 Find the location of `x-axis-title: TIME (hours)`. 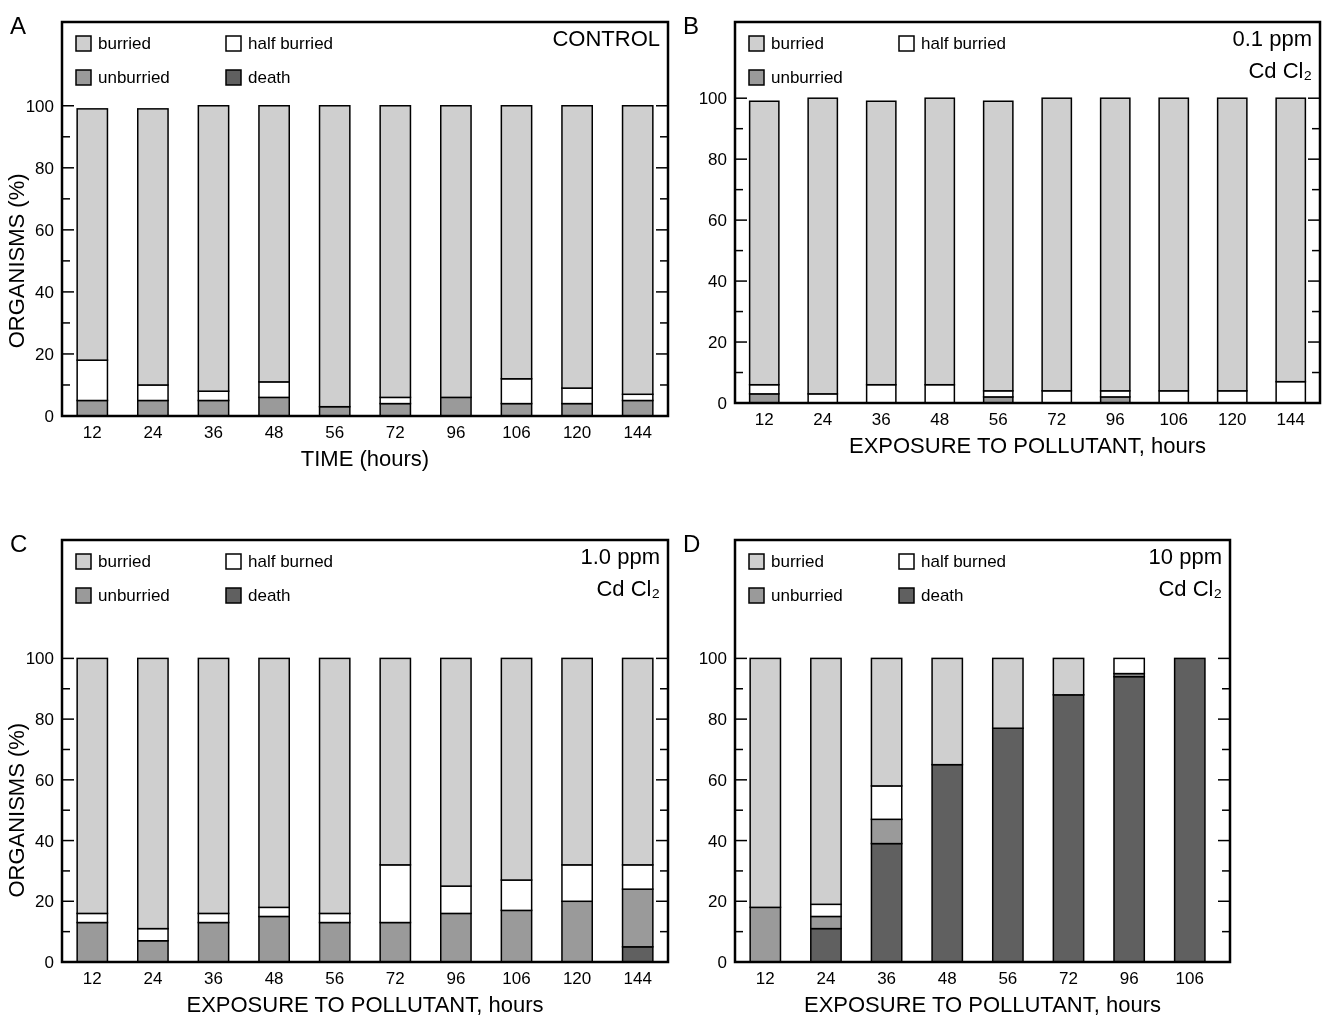

x-axis-title: TIME (hours) is located at coordinates (365, 458).